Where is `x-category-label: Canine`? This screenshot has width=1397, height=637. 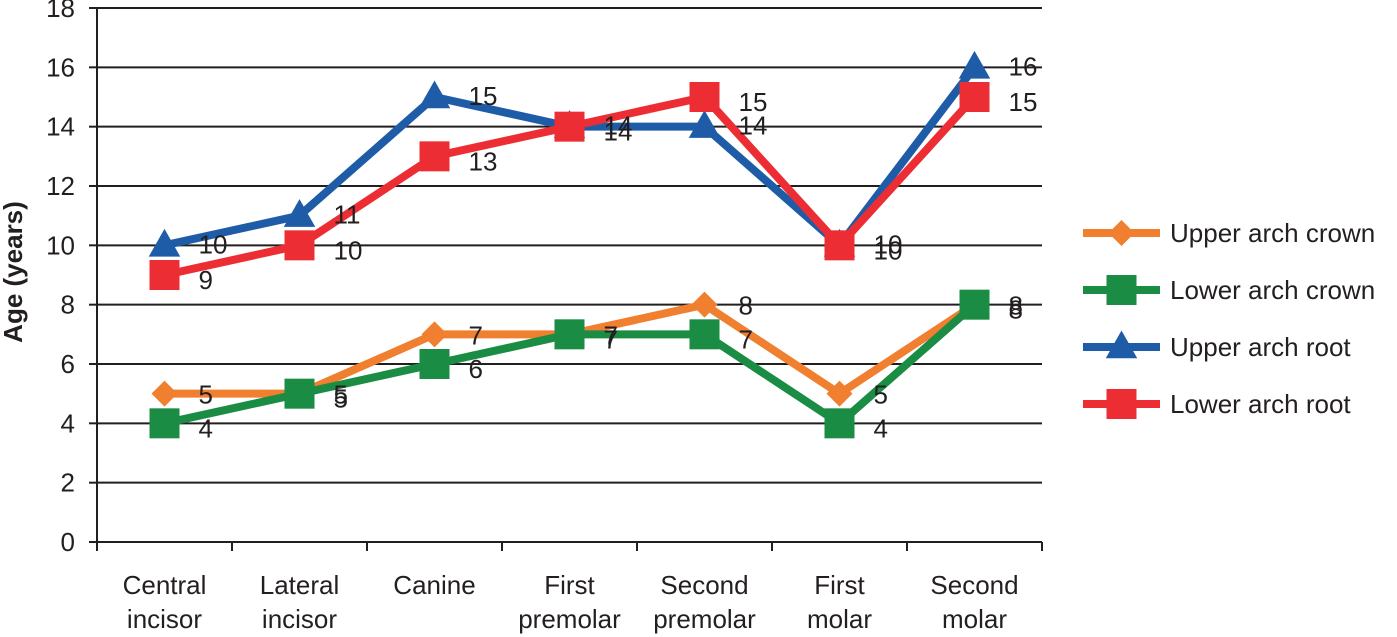 x-category-label: Canine is located at coordinates (434, 585).